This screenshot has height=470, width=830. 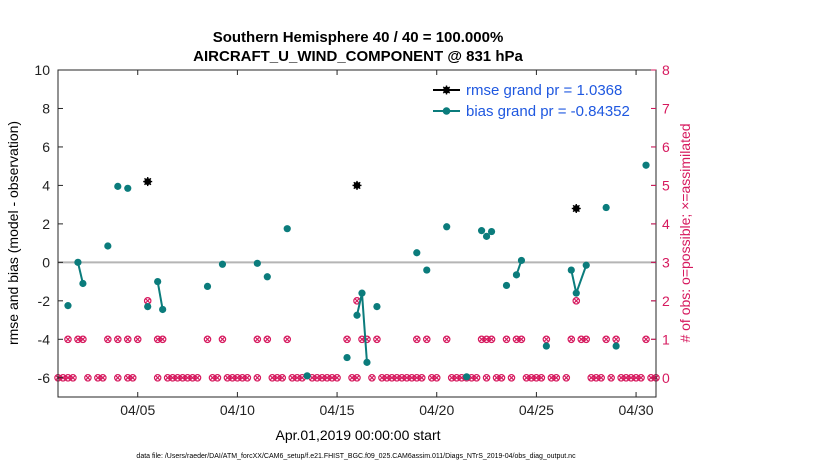 What do you see at coordinates (666, 262) in the screenshot?
I see `y2-tick-label: 3` at bounding box center [666, 262].